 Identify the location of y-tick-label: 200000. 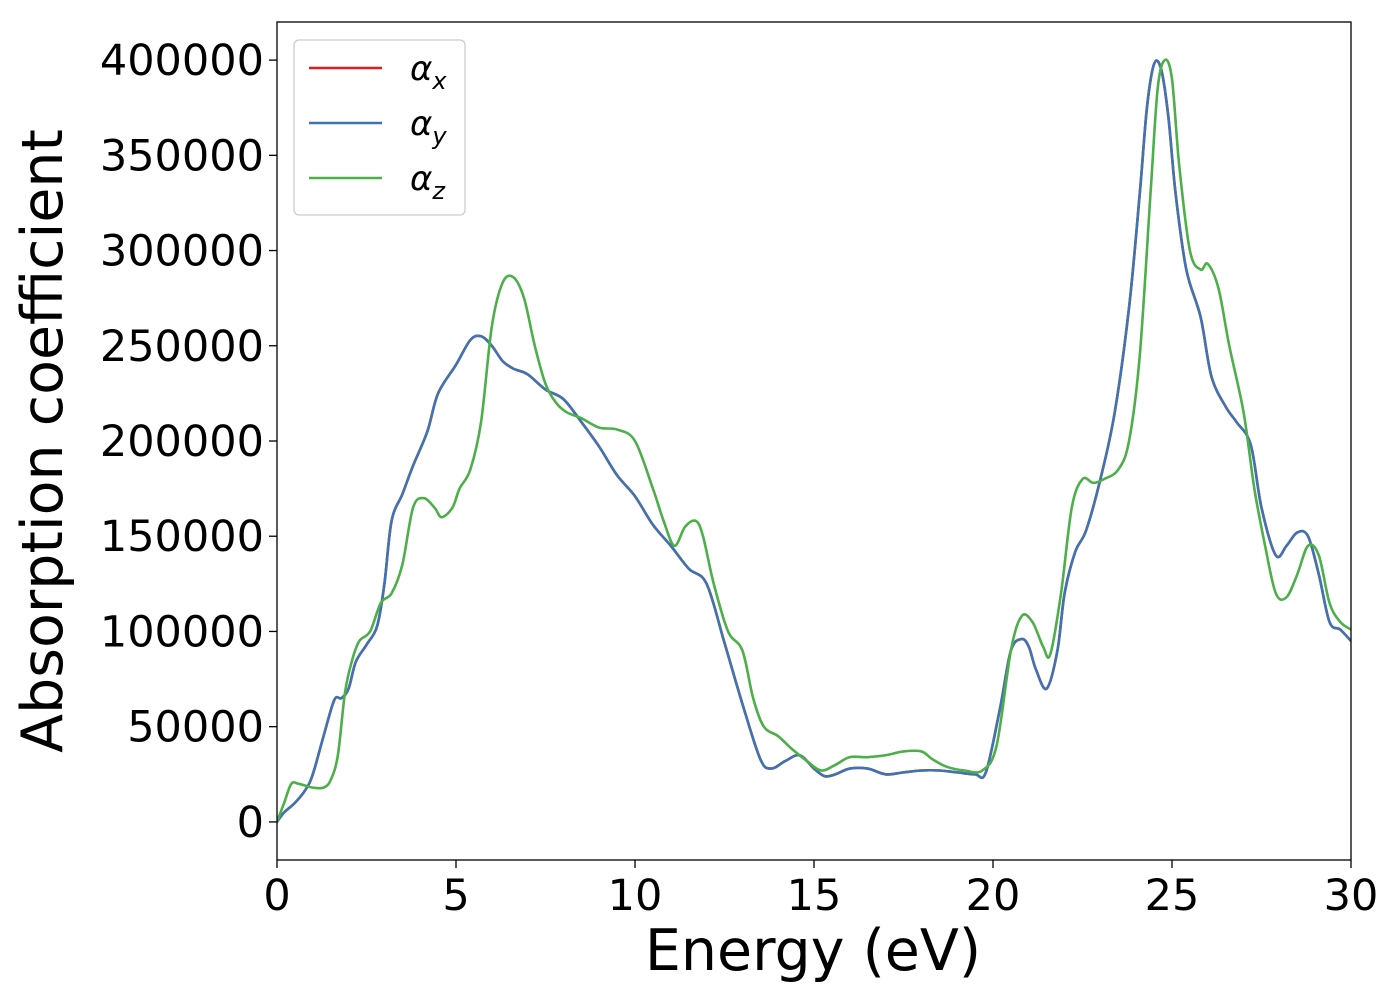
(182, 442).